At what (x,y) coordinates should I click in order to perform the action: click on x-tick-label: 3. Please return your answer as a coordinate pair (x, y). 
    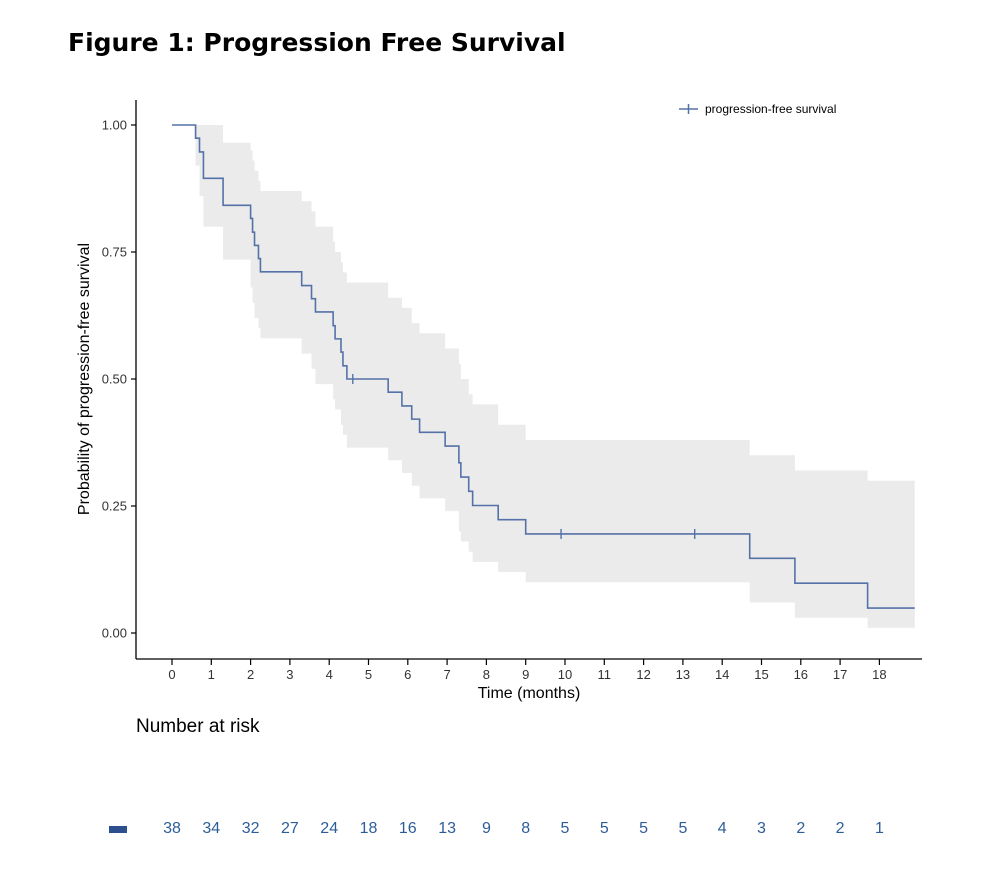
    Looking at the image, I should click on (289, 674).